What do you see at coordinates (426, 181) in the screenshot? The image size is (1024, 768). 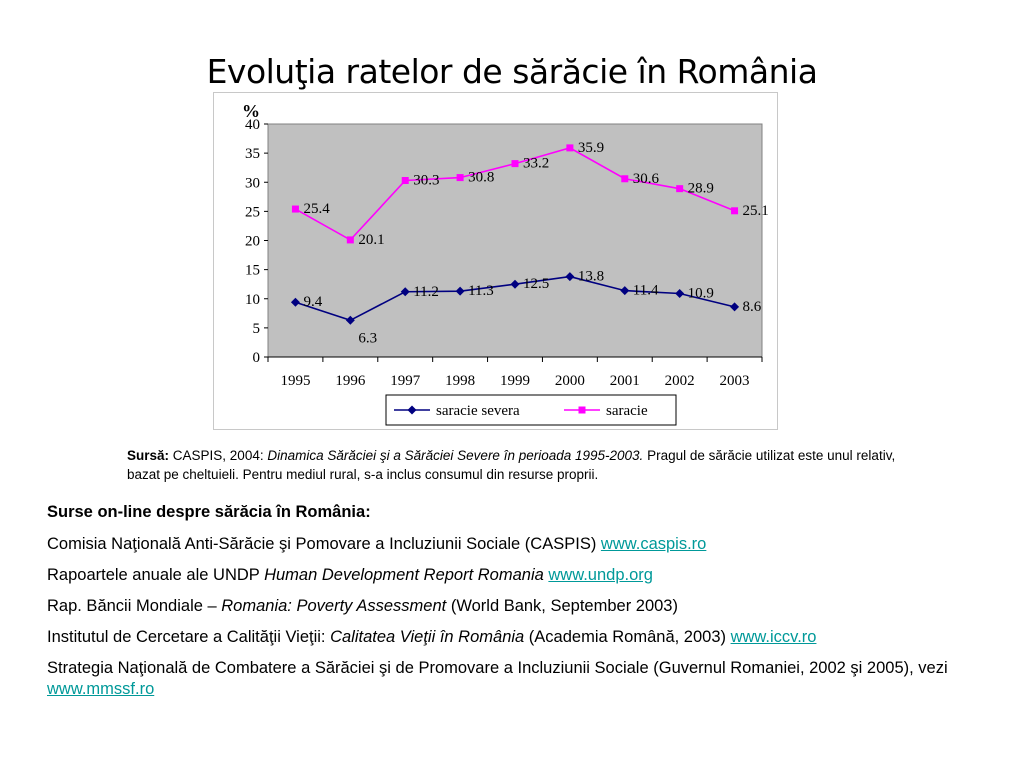 I see `data-label: 30.3` at bounding box center [426, 181].